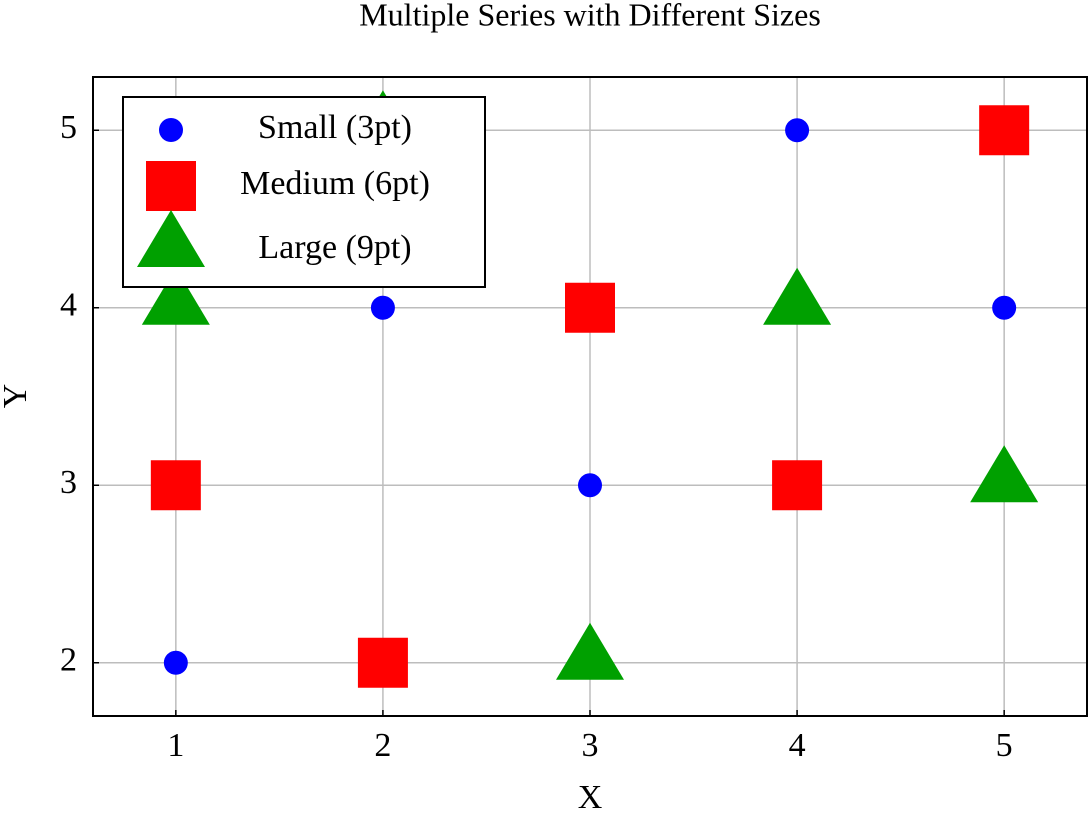 Image resolution: width=1088 pixels, height=816 pixels. Describe the element at coordinates (68, 660) in the screenshot. I see `y-tick-label: 2` at that location.